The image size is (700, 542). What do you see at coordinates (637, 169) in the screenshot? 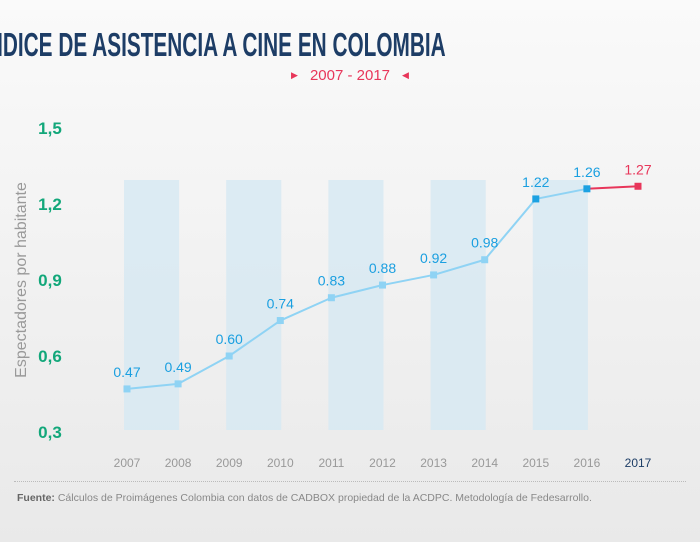
I see `data-label: 1.27` at bounding box center [637, 169].